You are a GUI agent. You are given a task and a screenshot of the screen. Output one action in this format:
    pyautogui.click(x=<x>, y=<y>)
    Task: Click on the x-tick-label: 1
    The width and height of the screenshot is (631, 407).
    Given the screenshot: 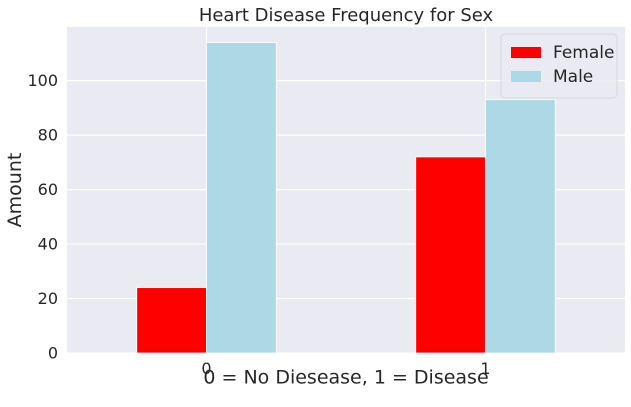 What is the action you would take?
    pyautogui.click(x=485, y=368)
    